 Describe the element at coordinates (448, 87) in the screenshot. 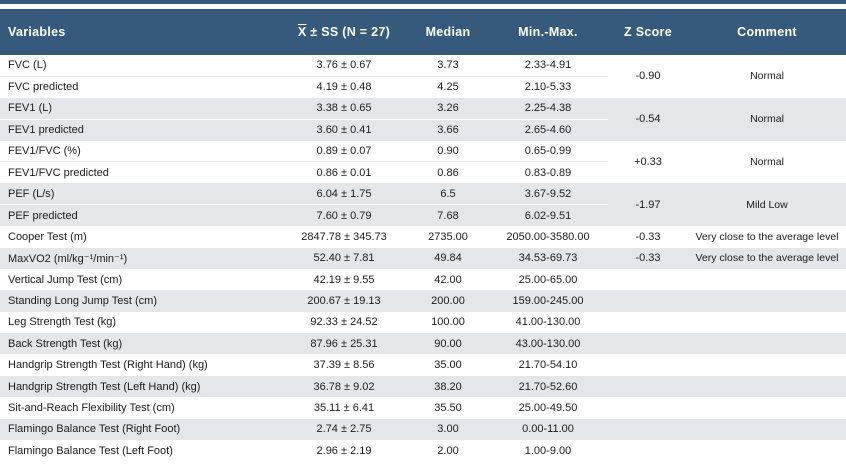

I see `cell-median: 4.25` at that location.